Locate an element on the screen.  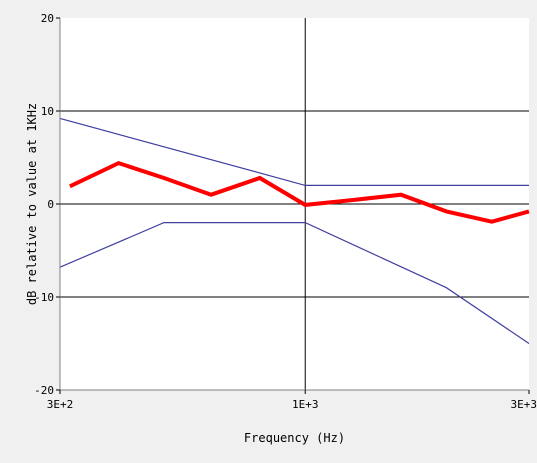
x-tick-label: 3E+2 is located at coordinates (60, 404).